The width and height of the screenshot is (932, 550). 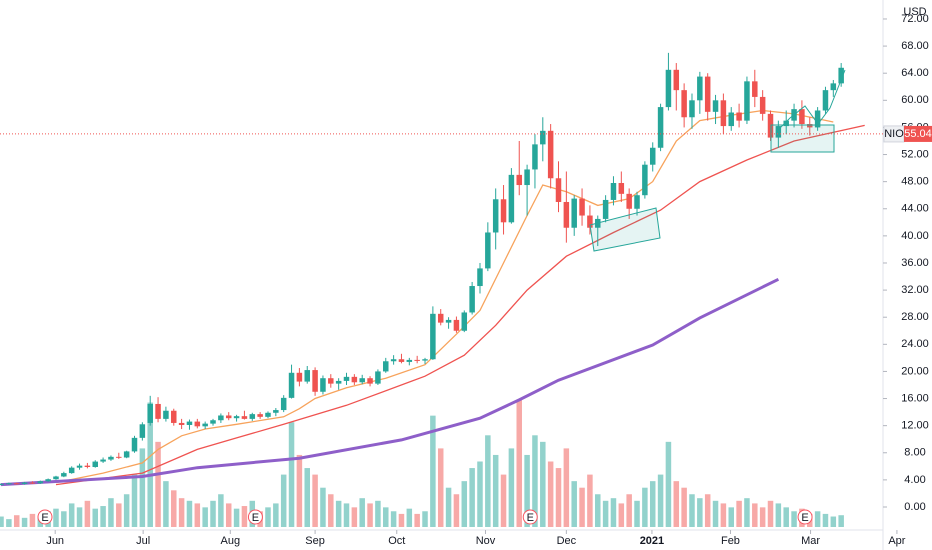 What do you see at coordinates (915, 263) in the screenshot?
I see `y-tick-label: 36.00` at bounding box center [915, 263].